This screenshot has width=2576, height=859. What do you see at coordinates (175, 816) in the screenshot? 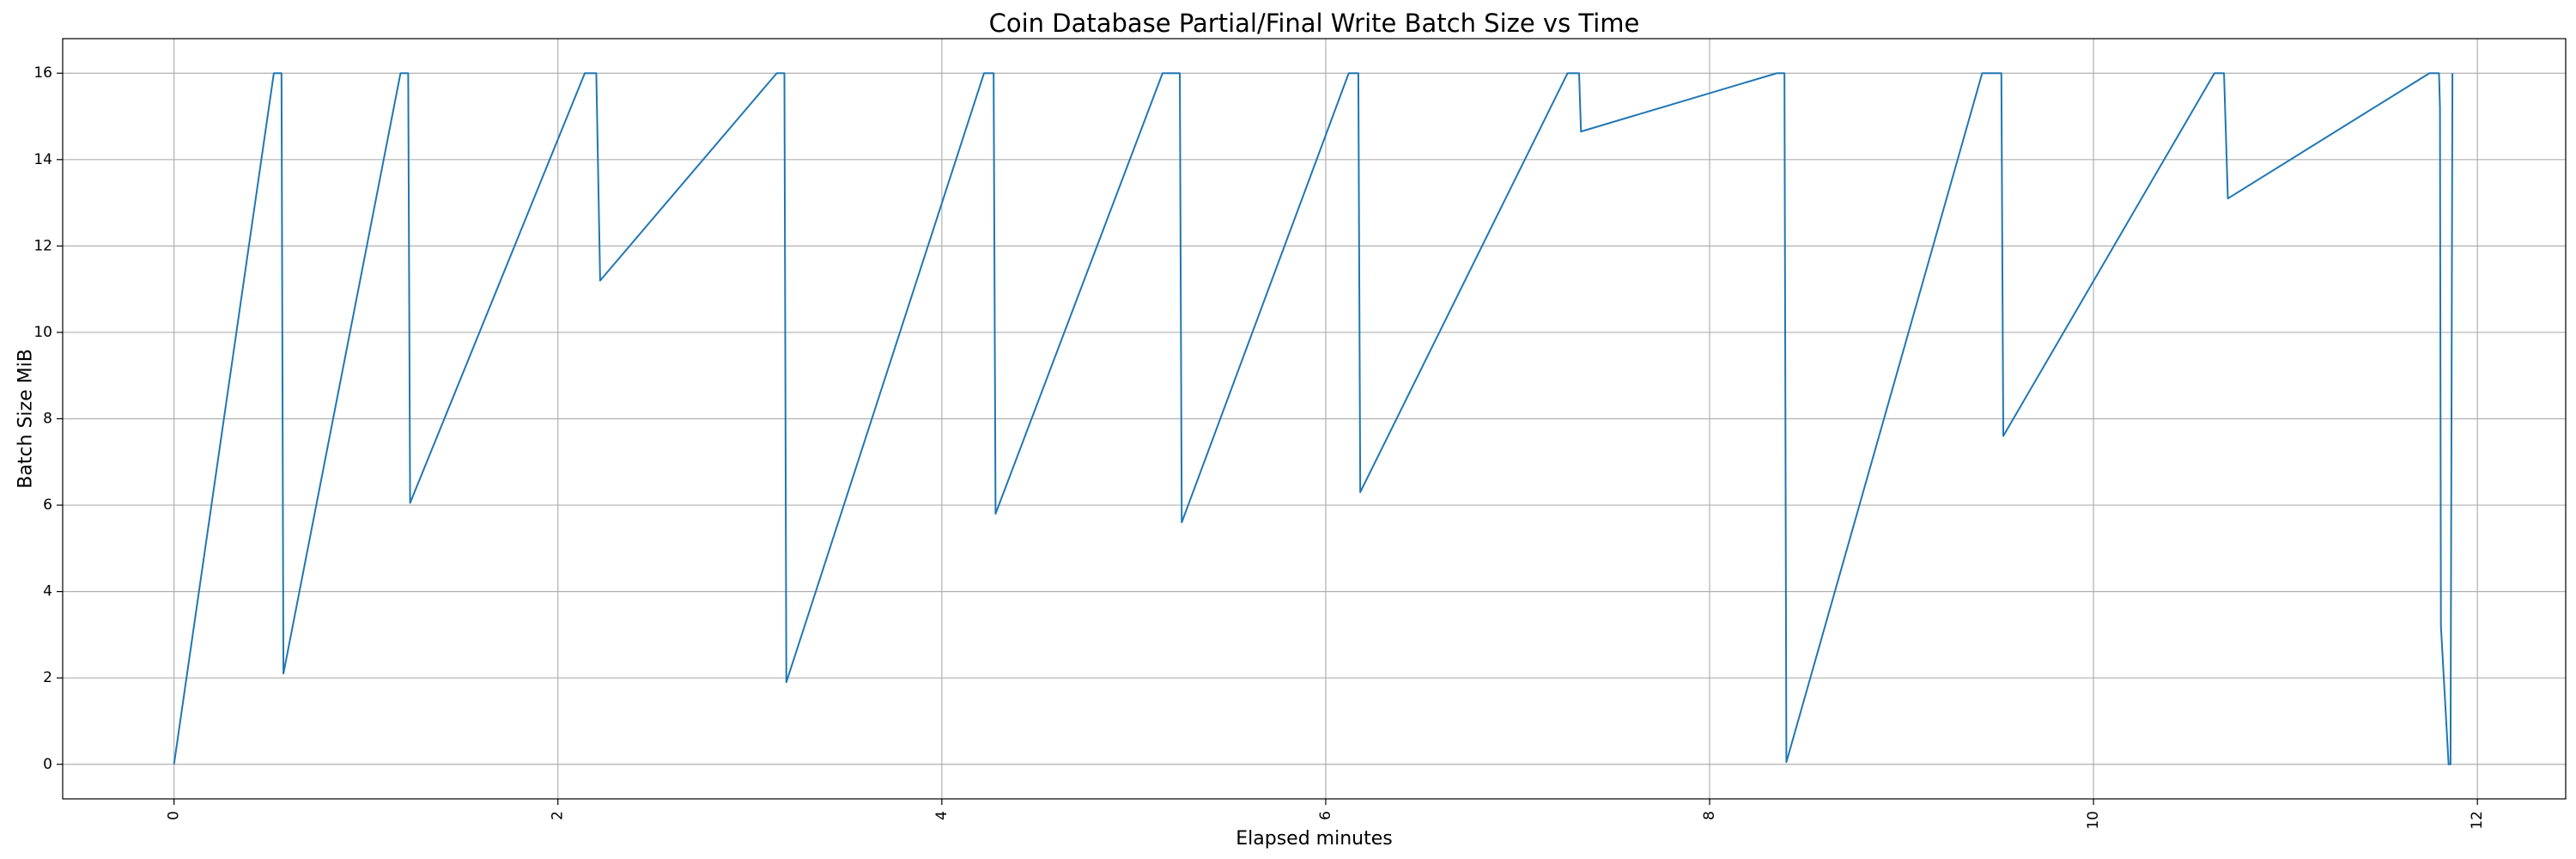
I see `x-tick-label: 0` at bounding box center [175, 816].